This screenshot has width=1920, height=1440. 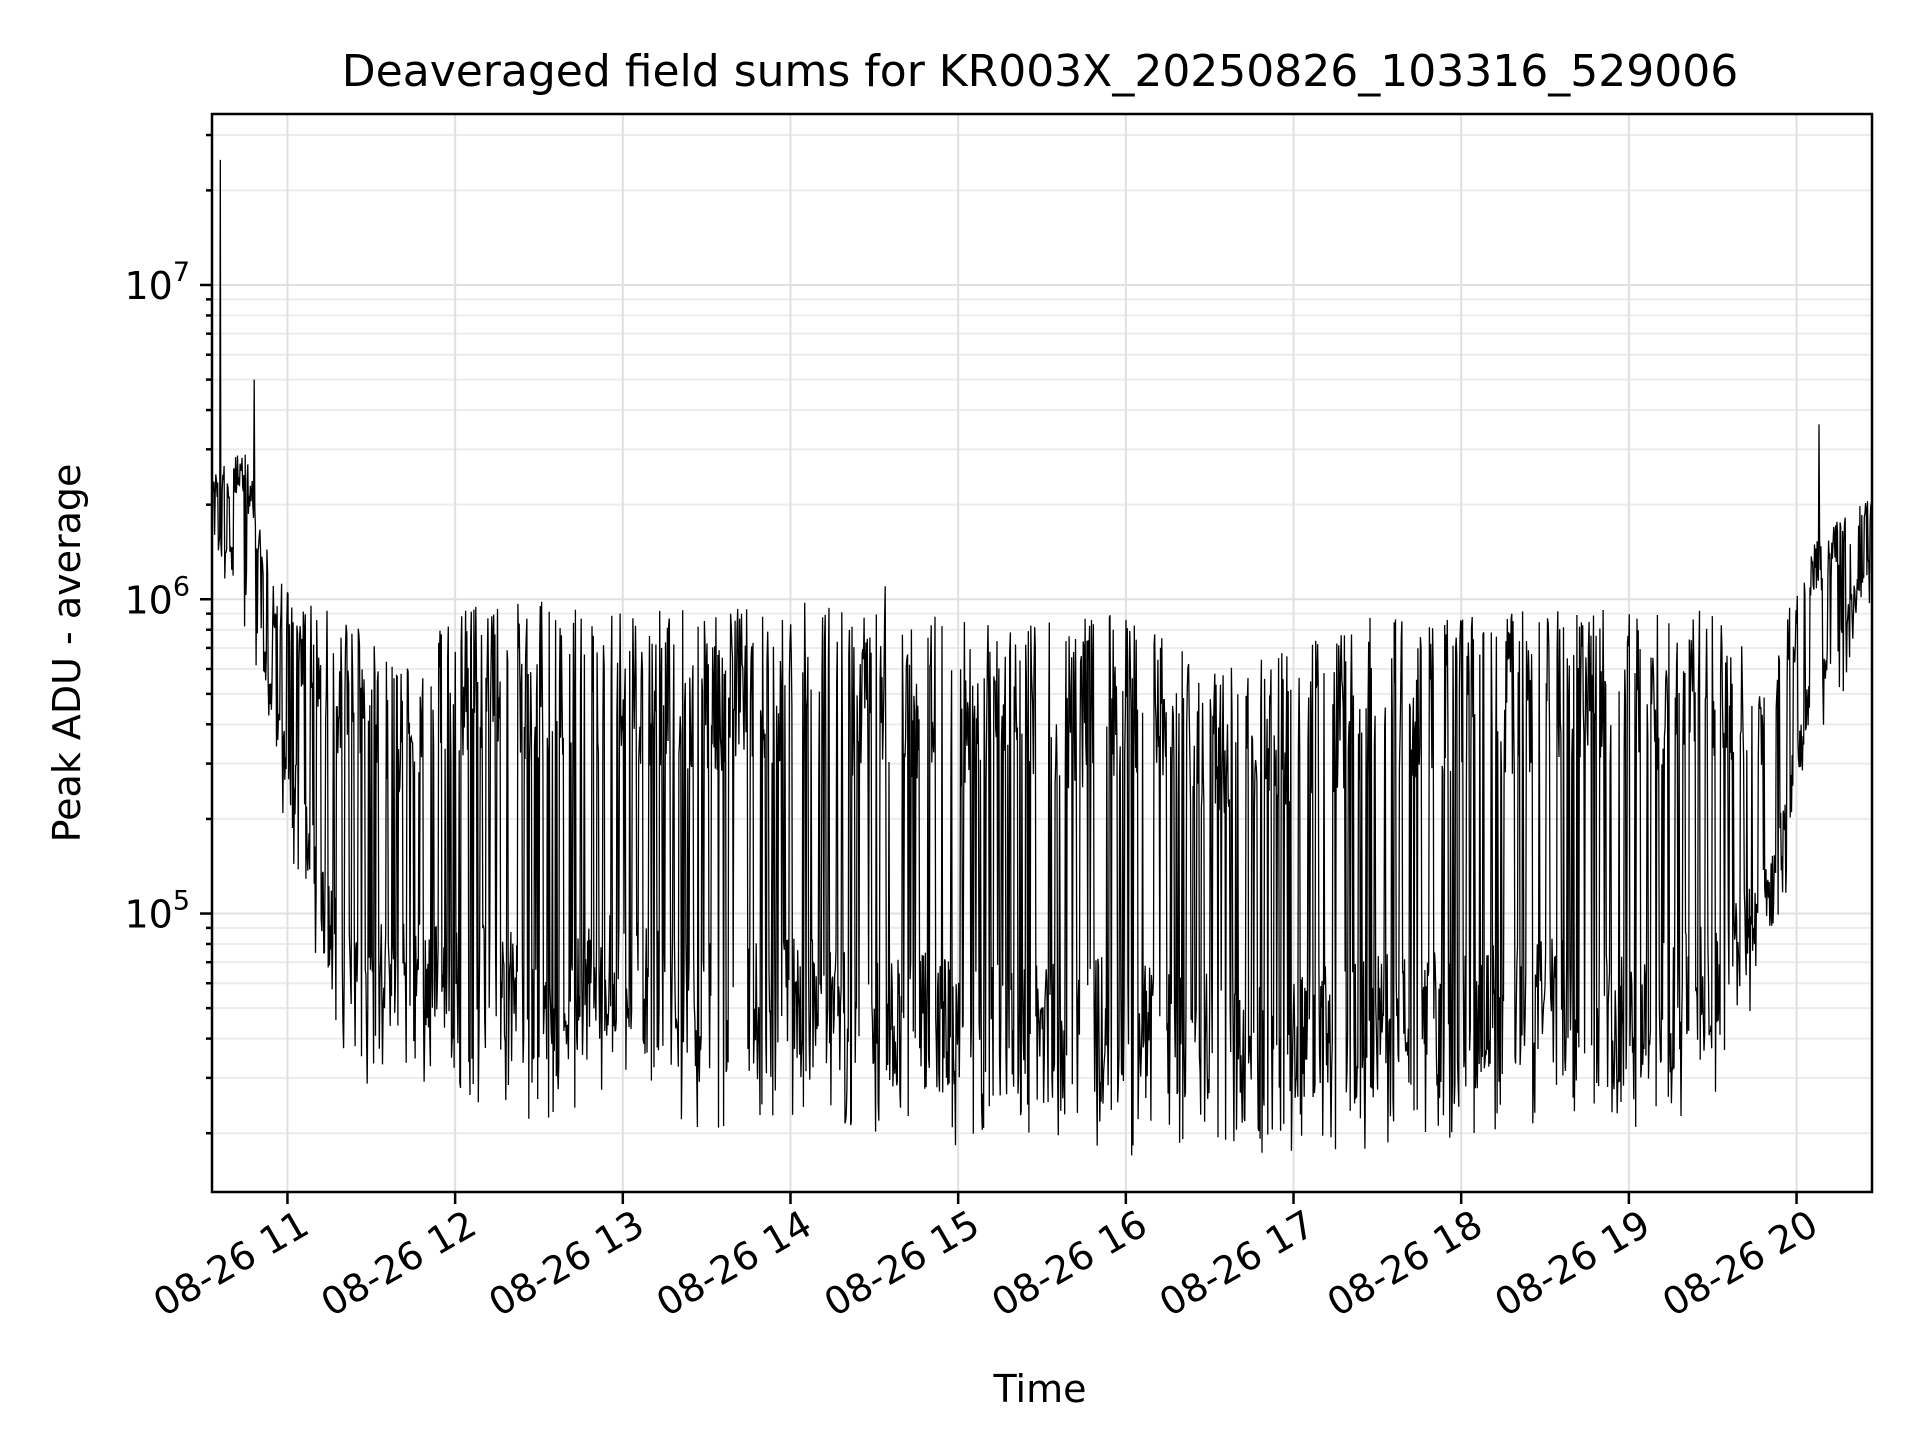 I want to click on x-tick-label: 08-26 17, so click(x=1237, y=1264).